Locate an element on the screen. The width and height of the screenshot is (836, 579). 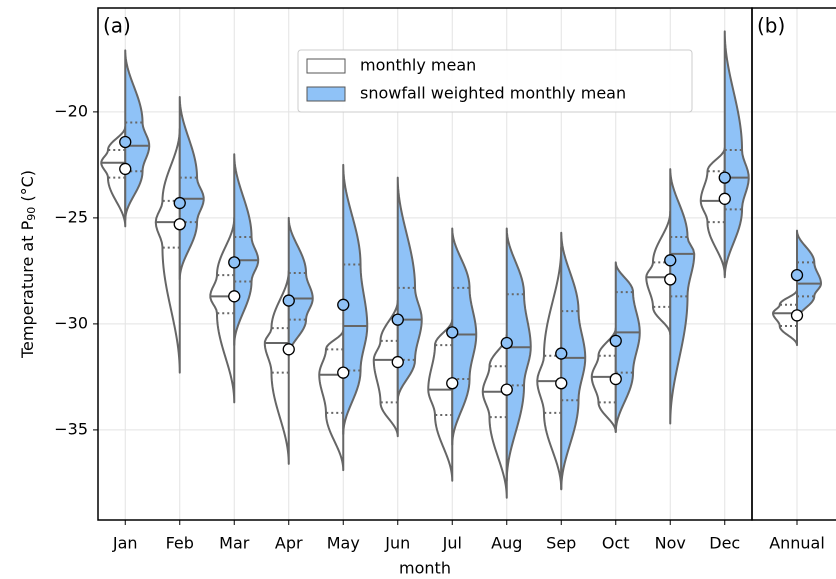
x-tick-label: Jul is located at coordinates (452, 543).